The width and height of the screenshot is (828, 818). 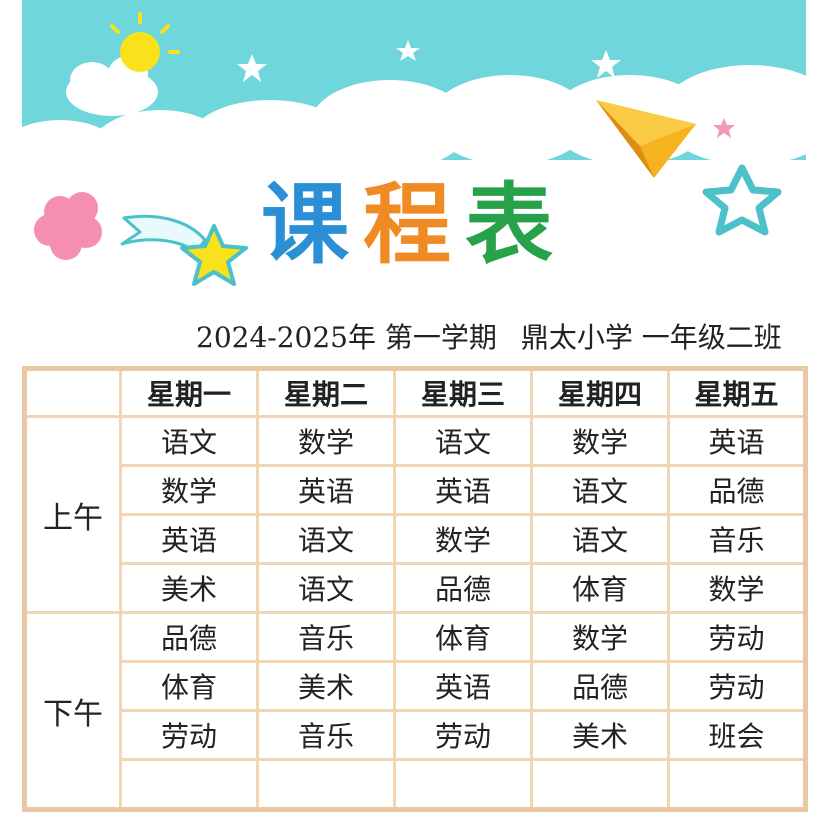 I want to click on table-row: 体育 美术 英语 品德 劳动, so click(x=416, y=686).